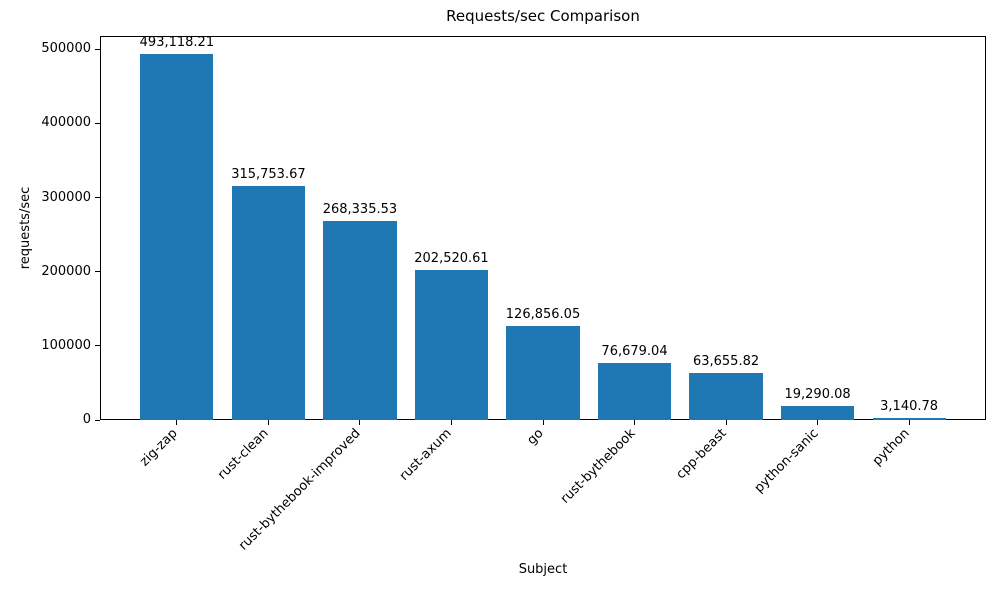 This screenshot has width=1000, height=600. I want to click on bar-value-label: 19,290.08, so click(817, 394).